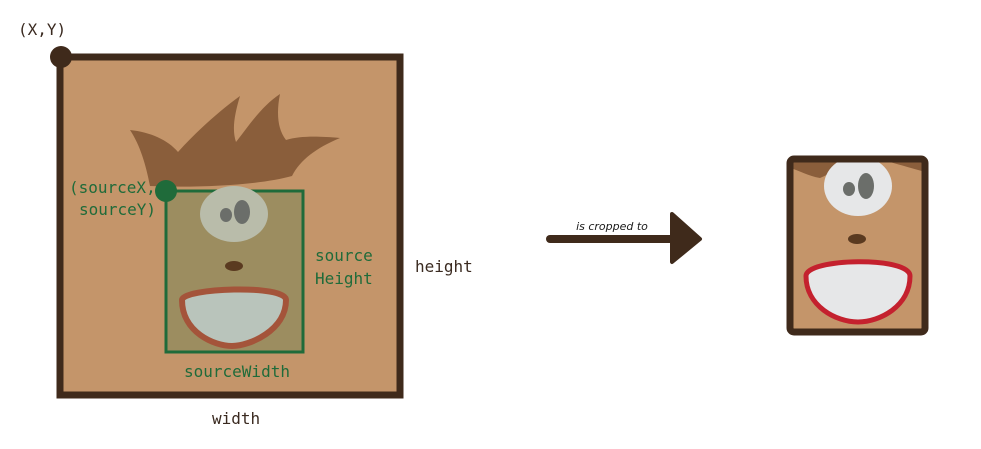  Describe the element at coordinates (857, 239) in the screenshot. I see `cropped-nose` at that location.